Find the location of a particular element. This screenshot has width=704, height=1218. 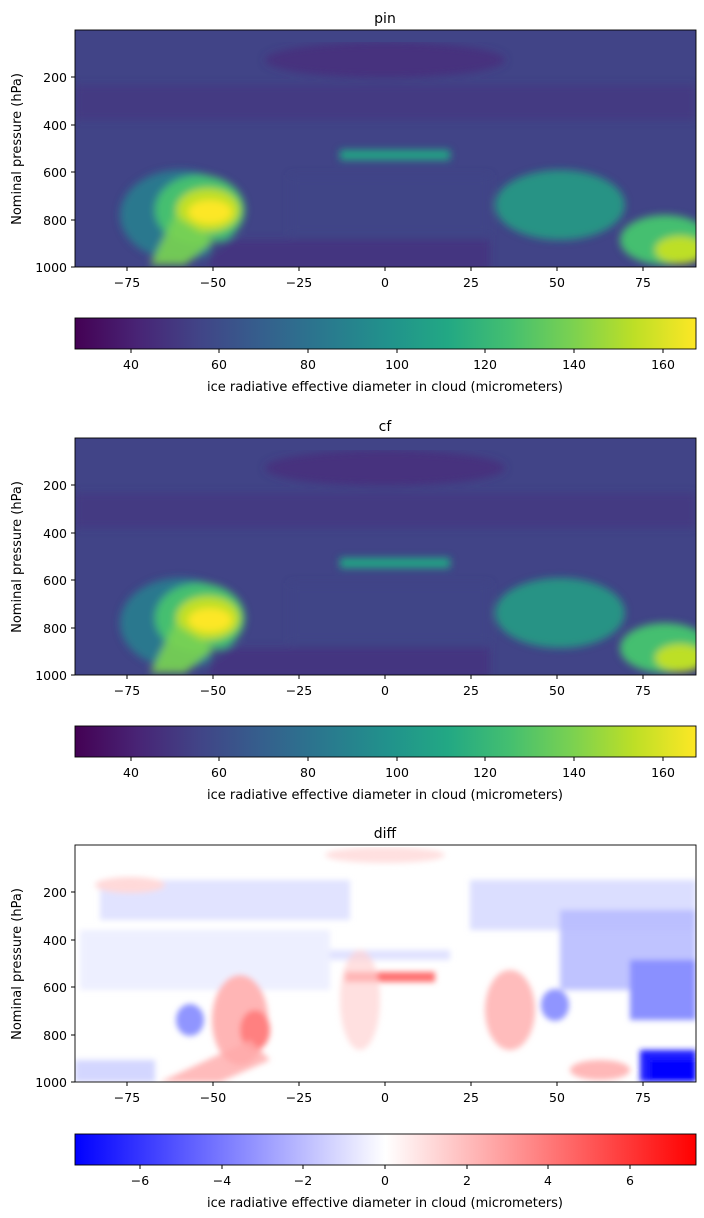

colorbar-tick-label: 6 is located at coordinates (630, 1180).